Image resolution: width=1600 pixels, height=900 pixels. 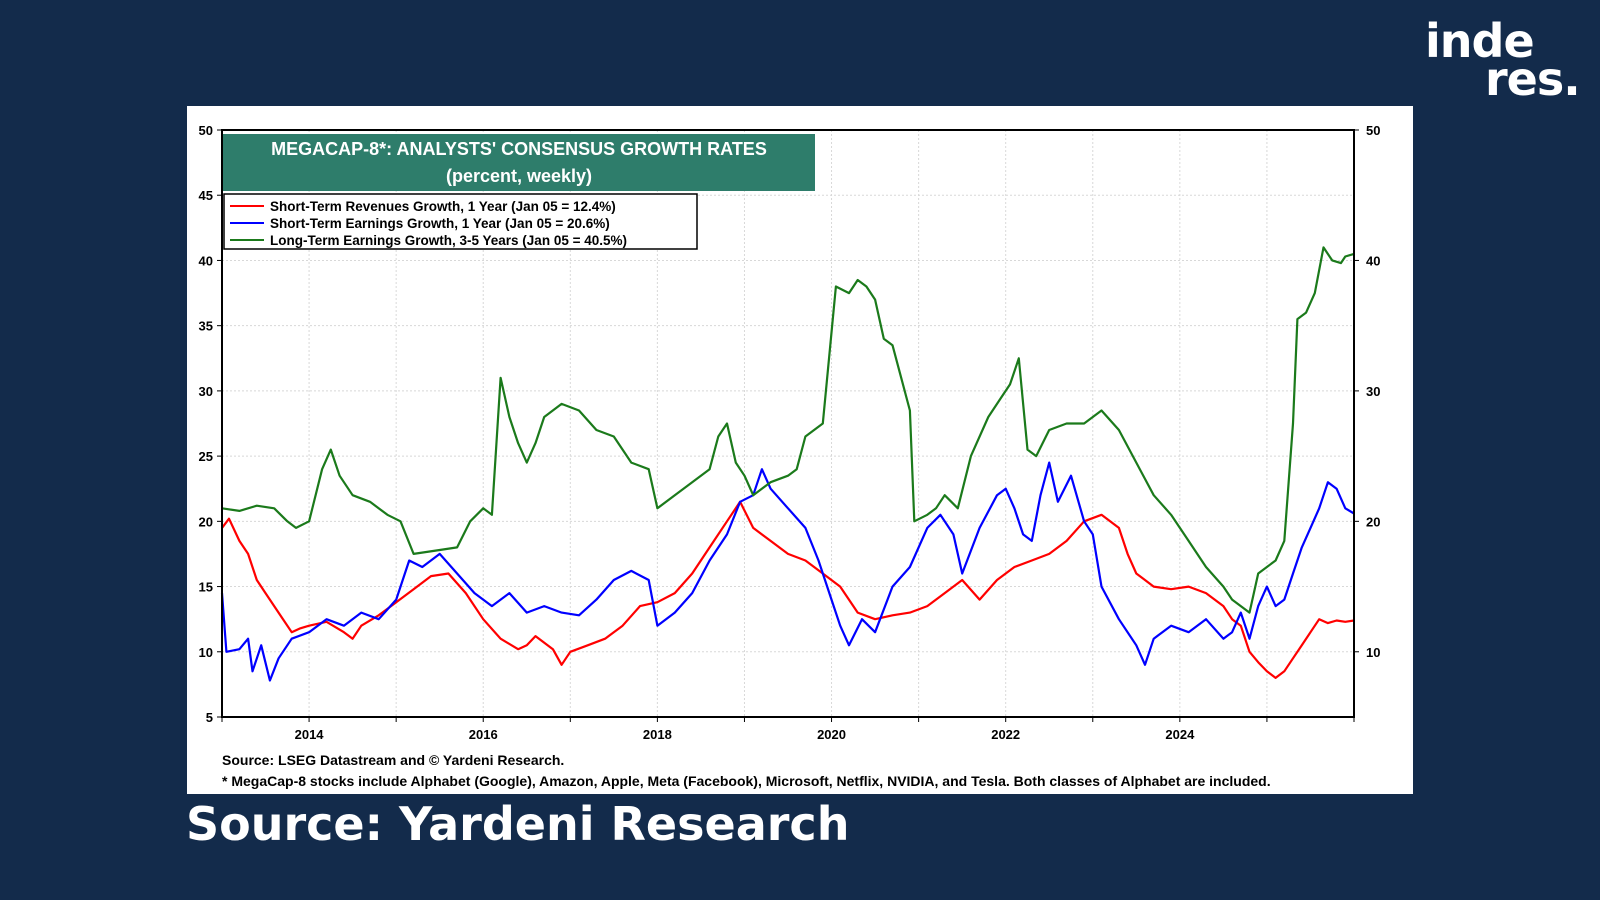 I want to click on x-tick-label: 2016, so click(x=483, y=734).